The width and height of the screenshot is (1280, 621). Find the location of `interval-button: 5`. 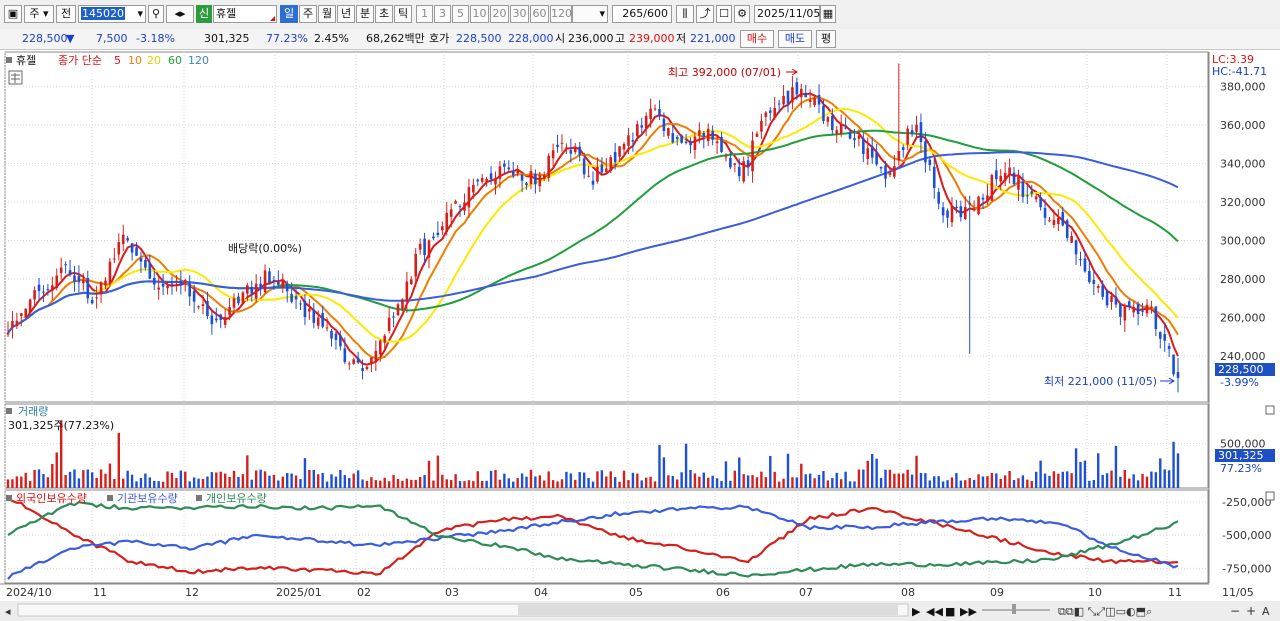

interval-button: 5 is located at coordinates (460, 14).